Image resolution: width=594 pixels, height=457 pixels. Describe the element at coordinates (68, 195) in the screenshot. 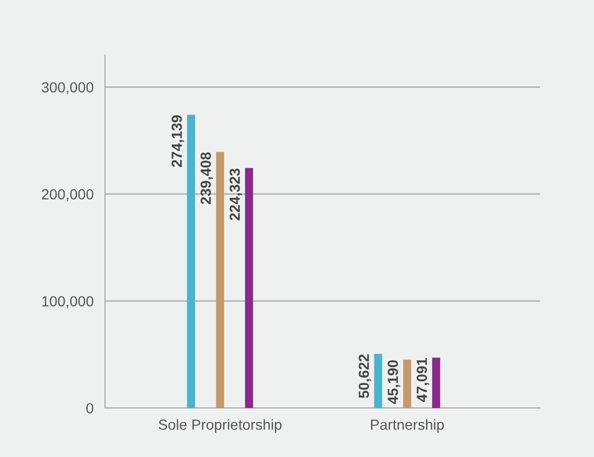

I see `y-tick-label: 200,000` at that location.